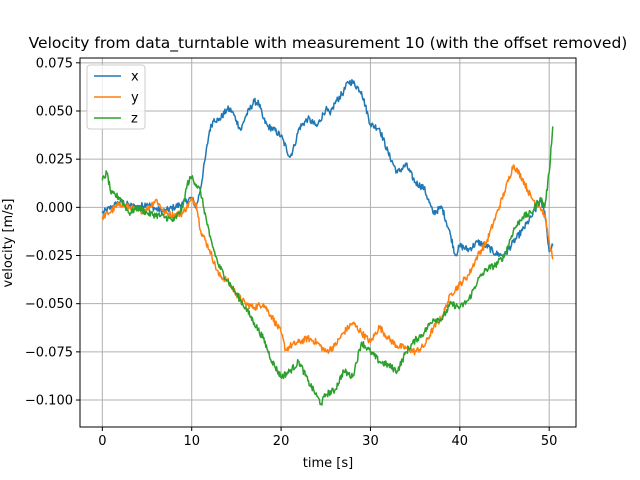 The image size is (640, 480). I want to click on y-tick-label: 0.050, so click(54, 111).